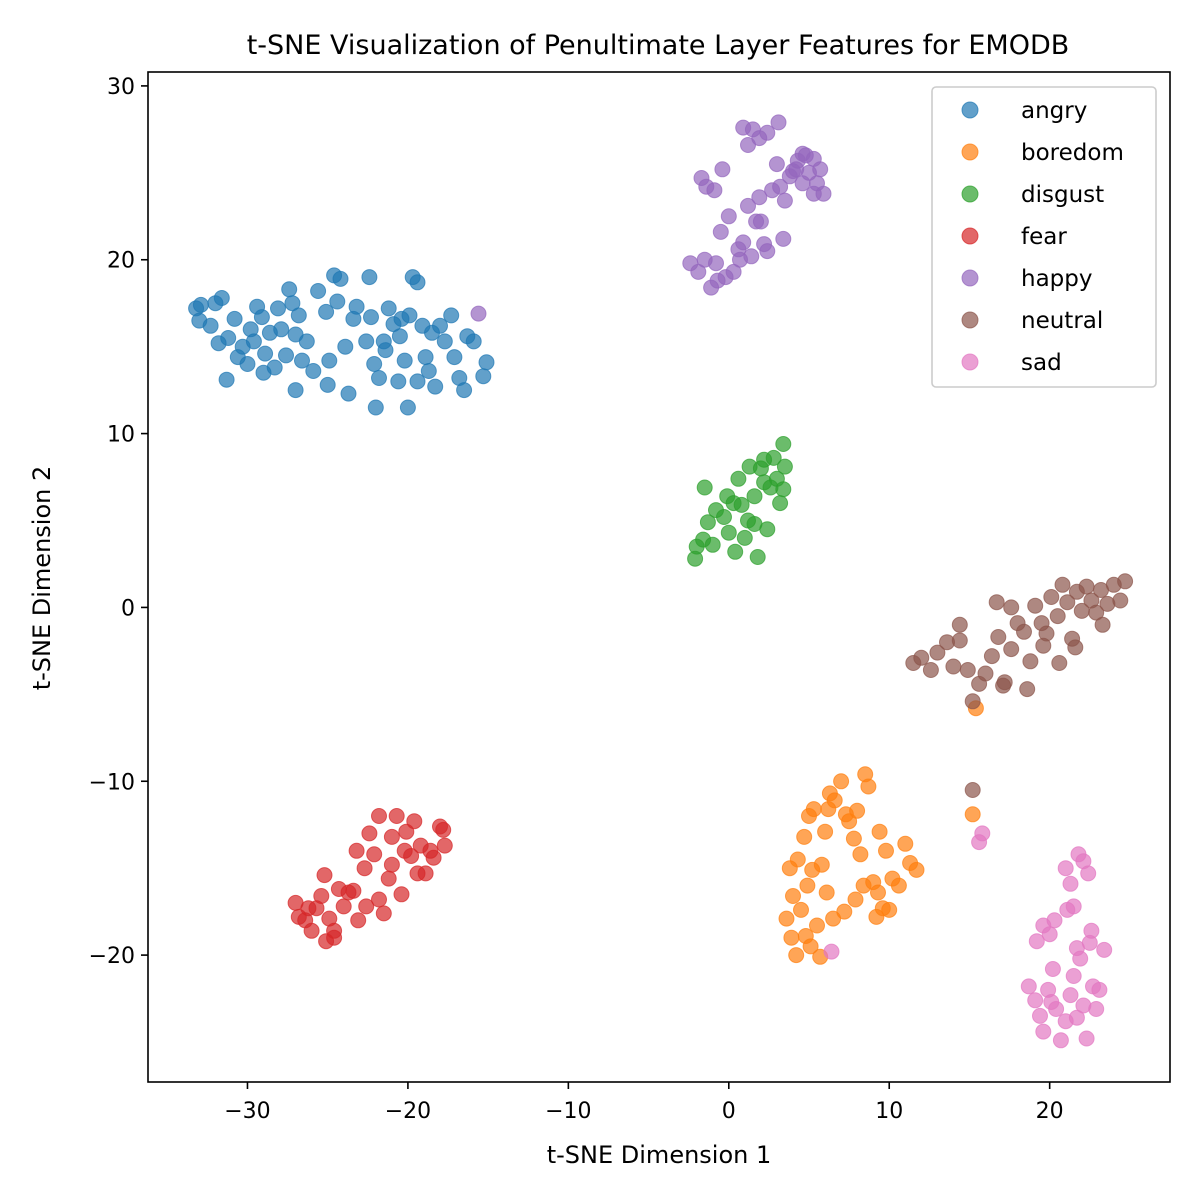 The height and width of the screenshot is (1200, 1200). What do you see at coordinates (970, 236) in the screenshot?
I see `legend-marker-fear` at bounding box center [970, 236].